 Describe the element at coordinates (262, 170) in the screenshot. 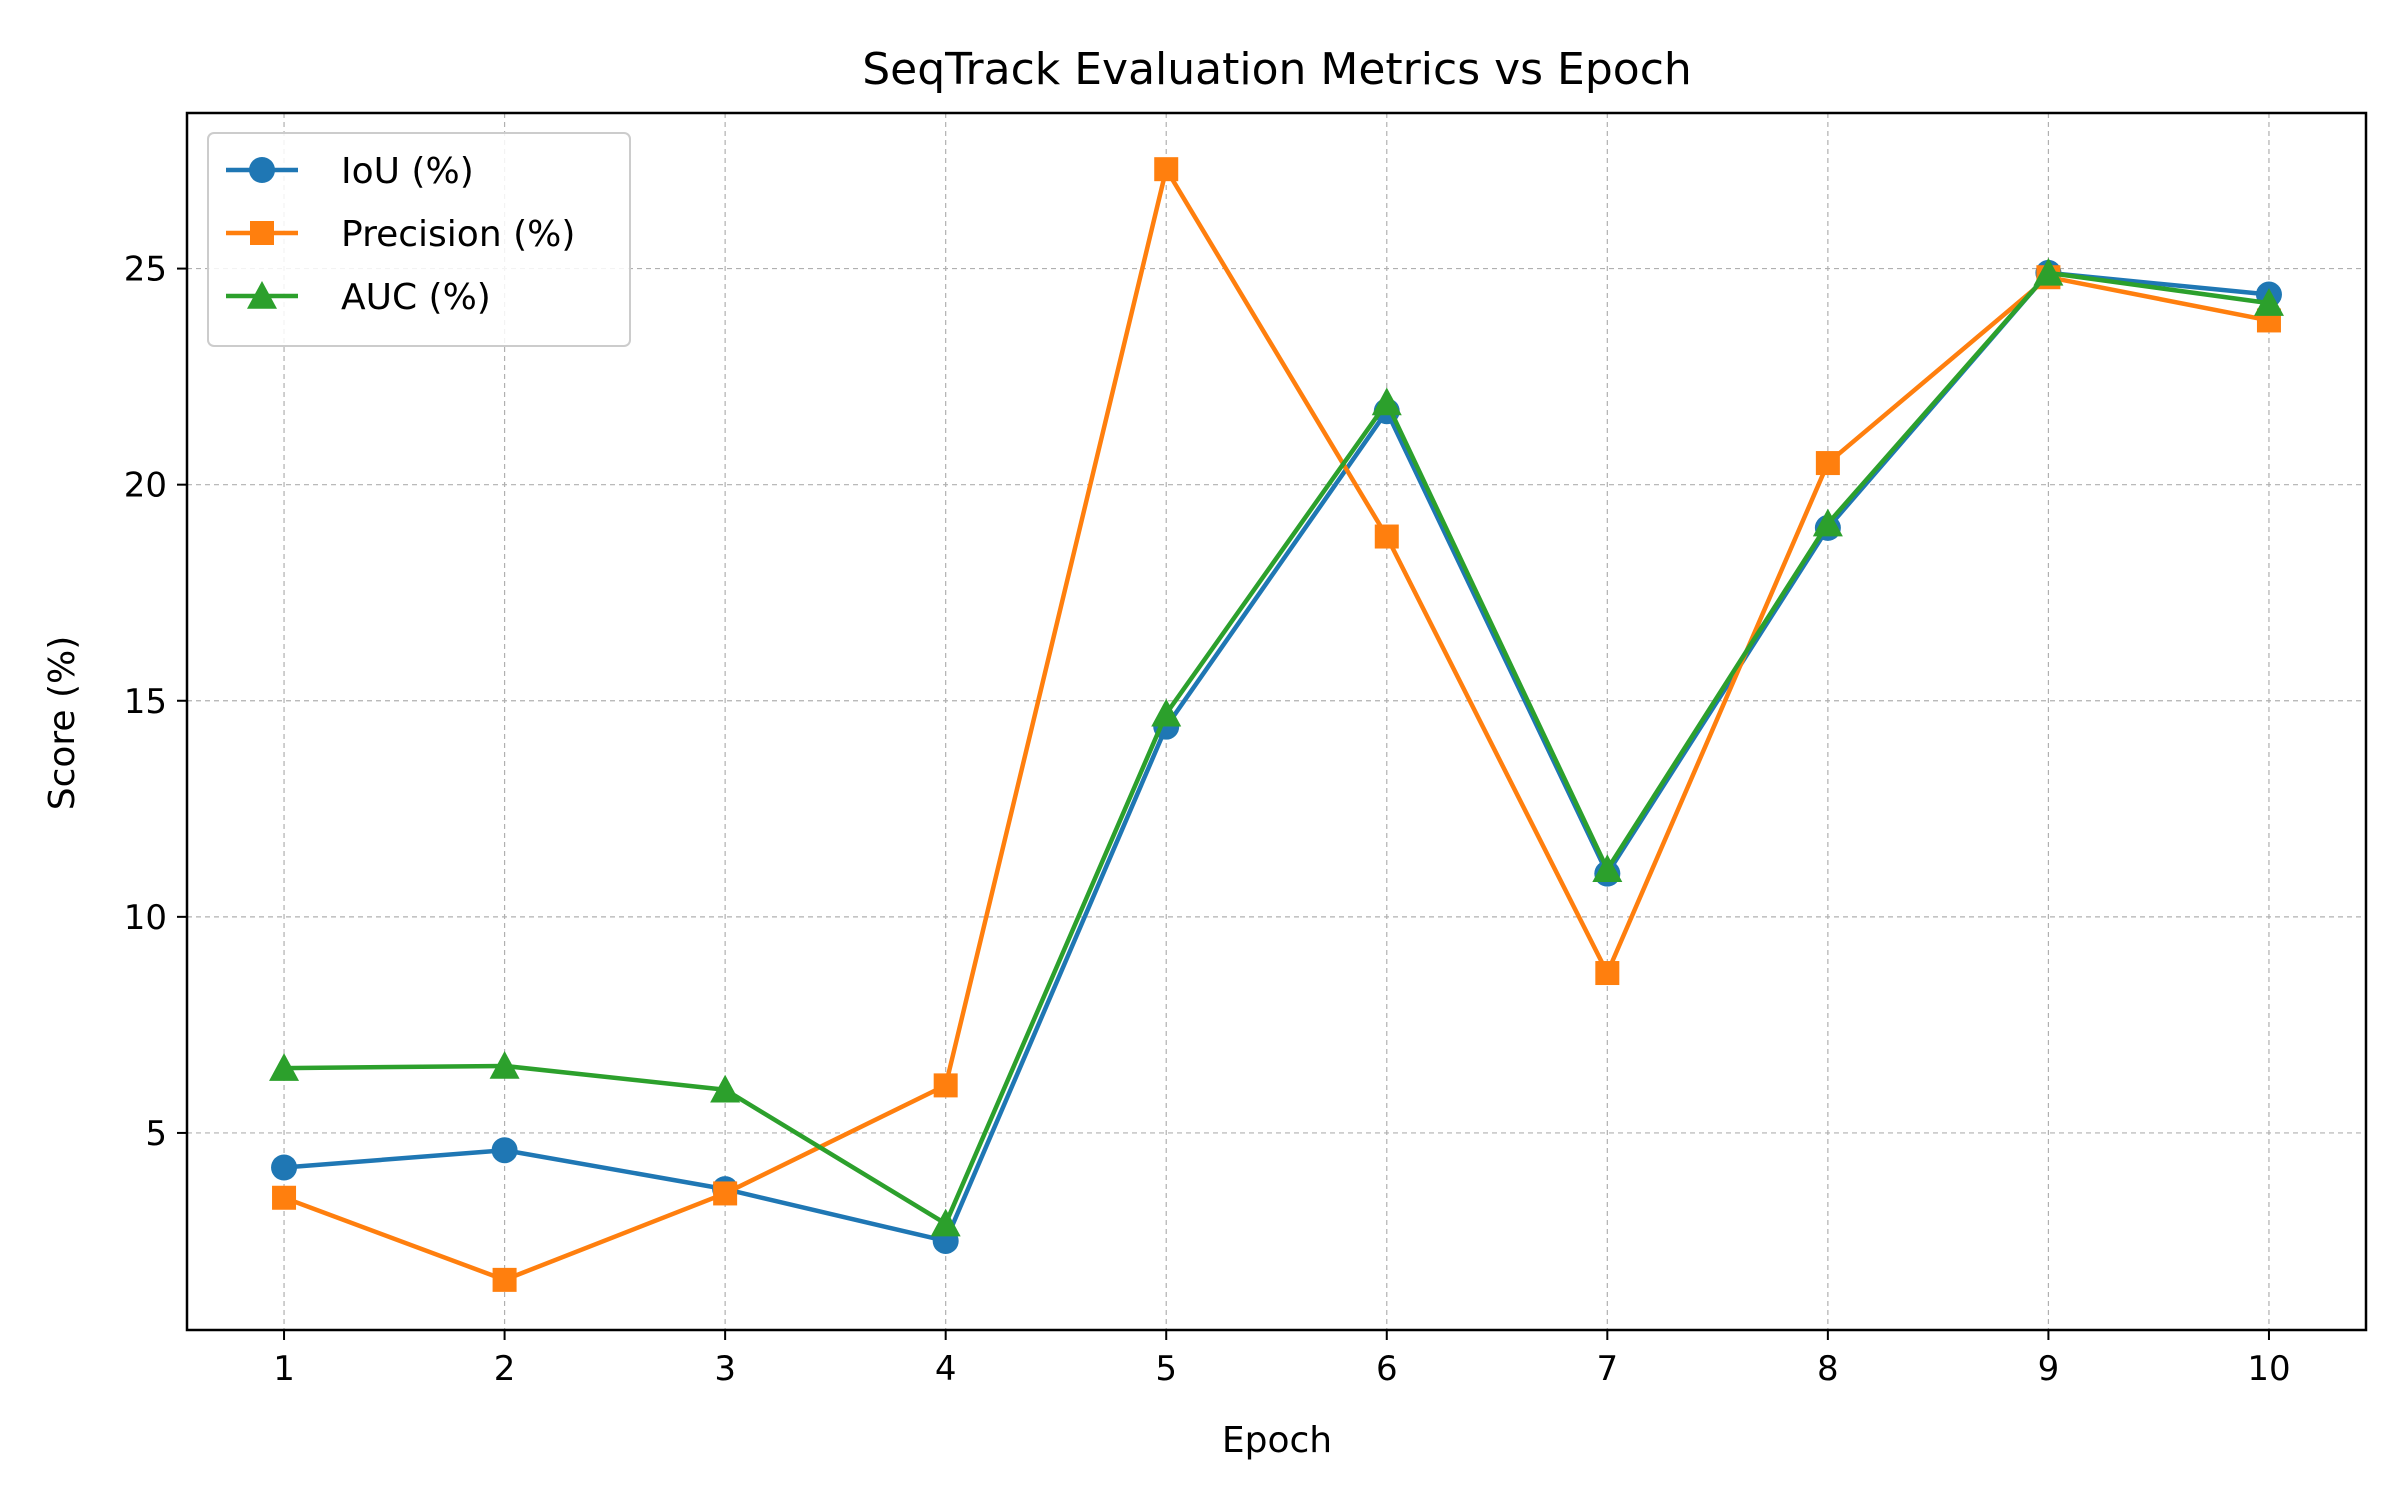

I see `legend-iou-marker` at that location.